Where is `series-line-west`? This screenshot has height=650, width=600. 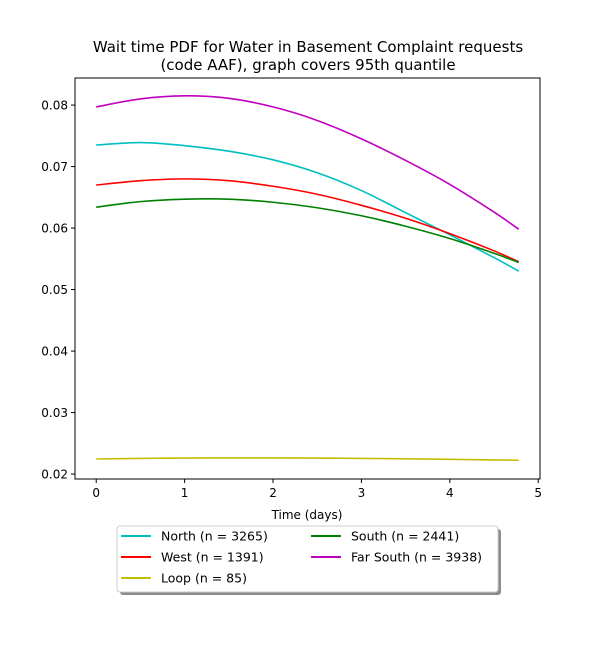 series-line-west is located at coordinates (308, 220).